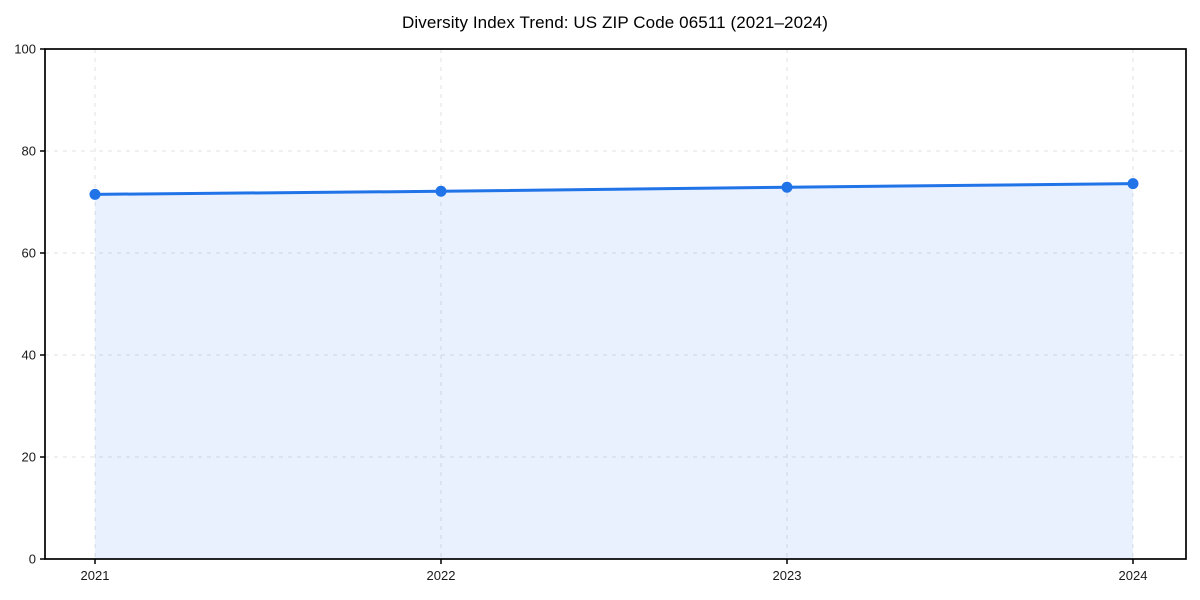 The width and height of the screenshot is (1200, 600). I want to click on y-tick-label-60: 60, so click(29, 253).